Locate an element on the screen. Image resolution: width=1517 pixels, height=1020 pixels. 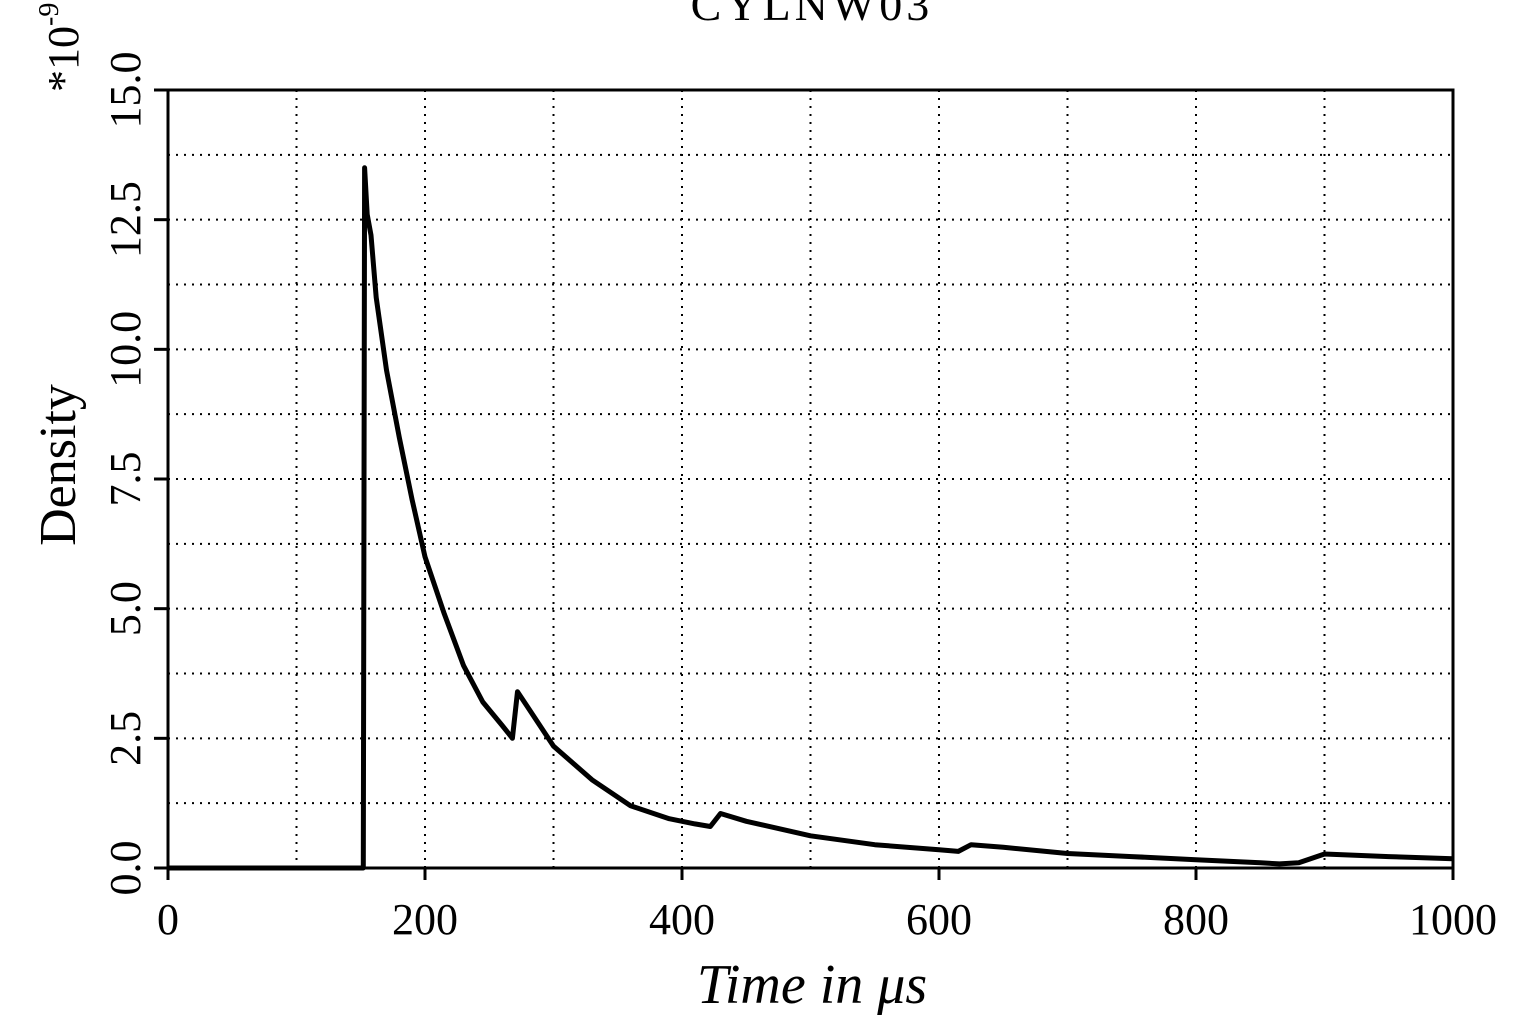
y-axis: 0.0 2.5 5.0 7.5 10.0 12.5 15.0 is located at coordinates (134, 474).